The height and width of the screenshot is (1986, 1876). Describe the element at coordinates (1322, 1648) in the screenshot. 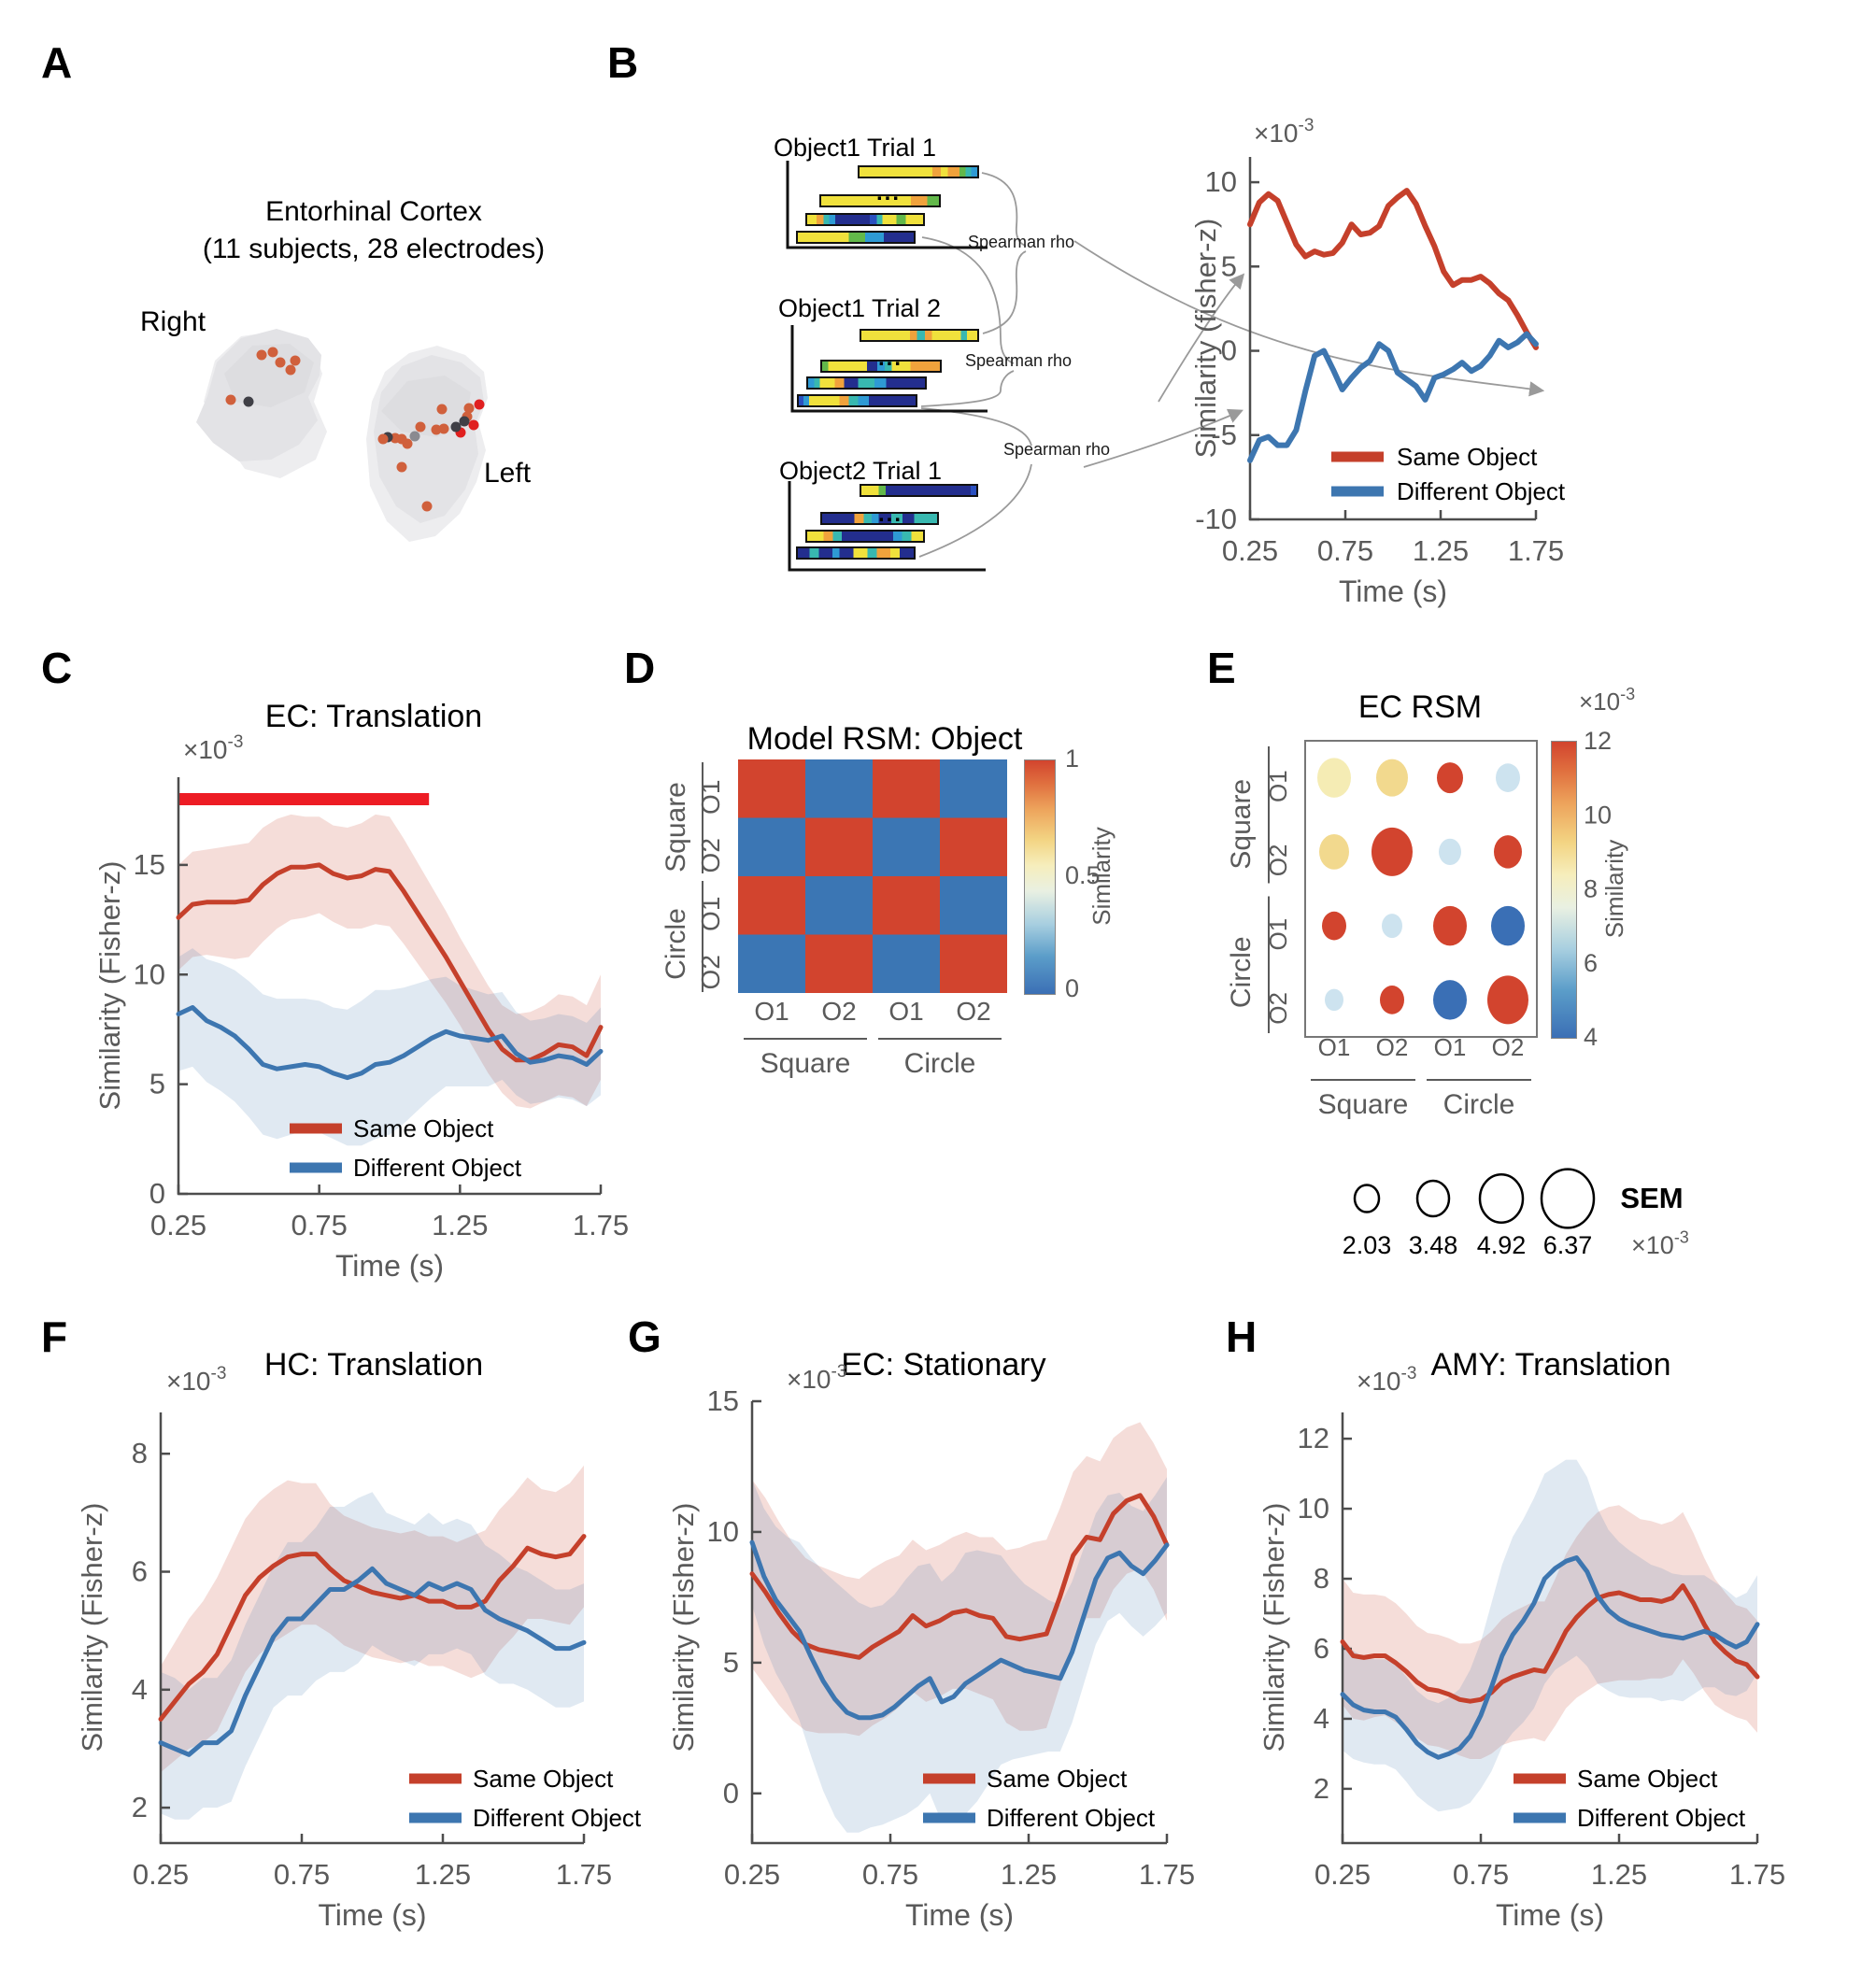

I see `y-tick-label: 6` at that location.